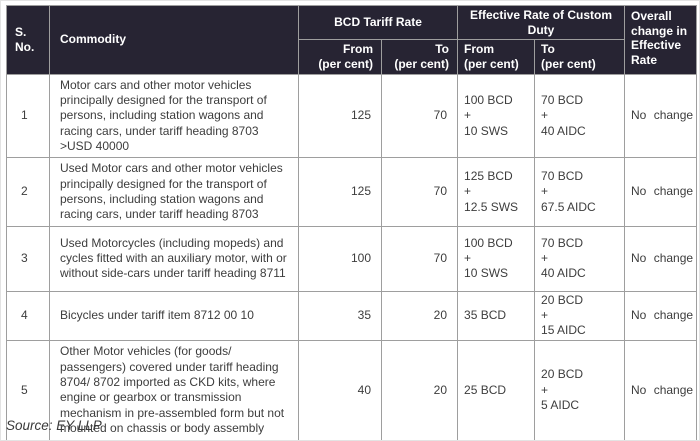  What do you see at coordinates (174, 40) in the screenshot?
I see `header-commodity: Commodity` at bounding box center [174, 40].